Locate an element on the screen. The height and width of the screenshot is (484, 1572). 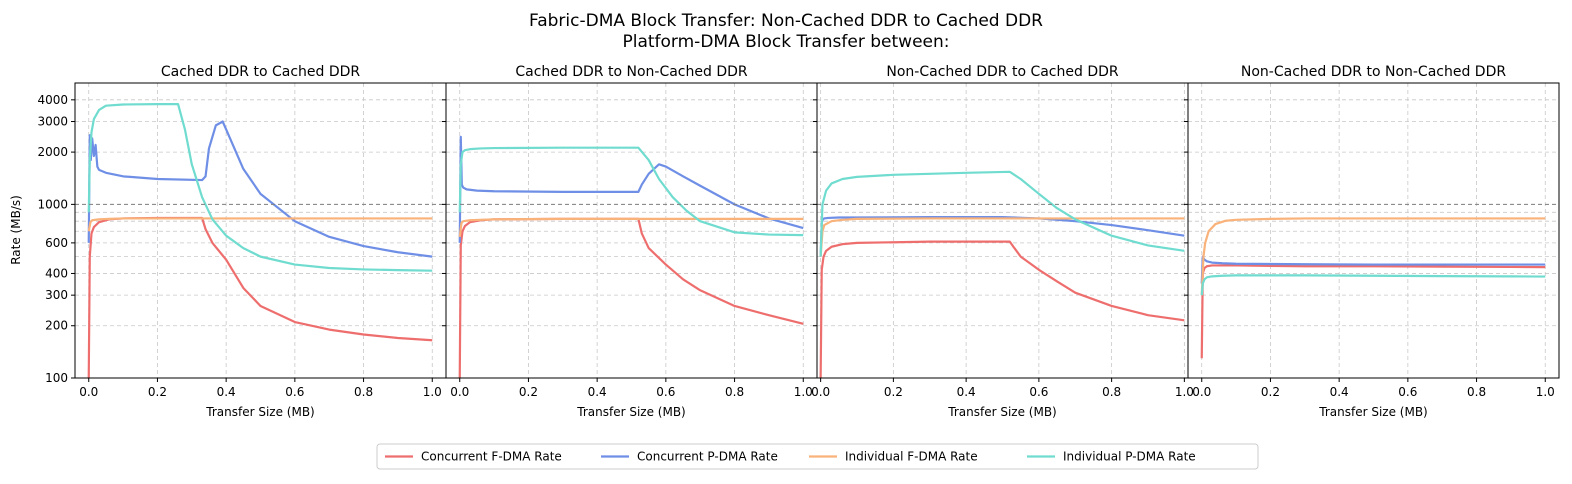
y-tick-label: 200 is located at coordinates (56, 326).